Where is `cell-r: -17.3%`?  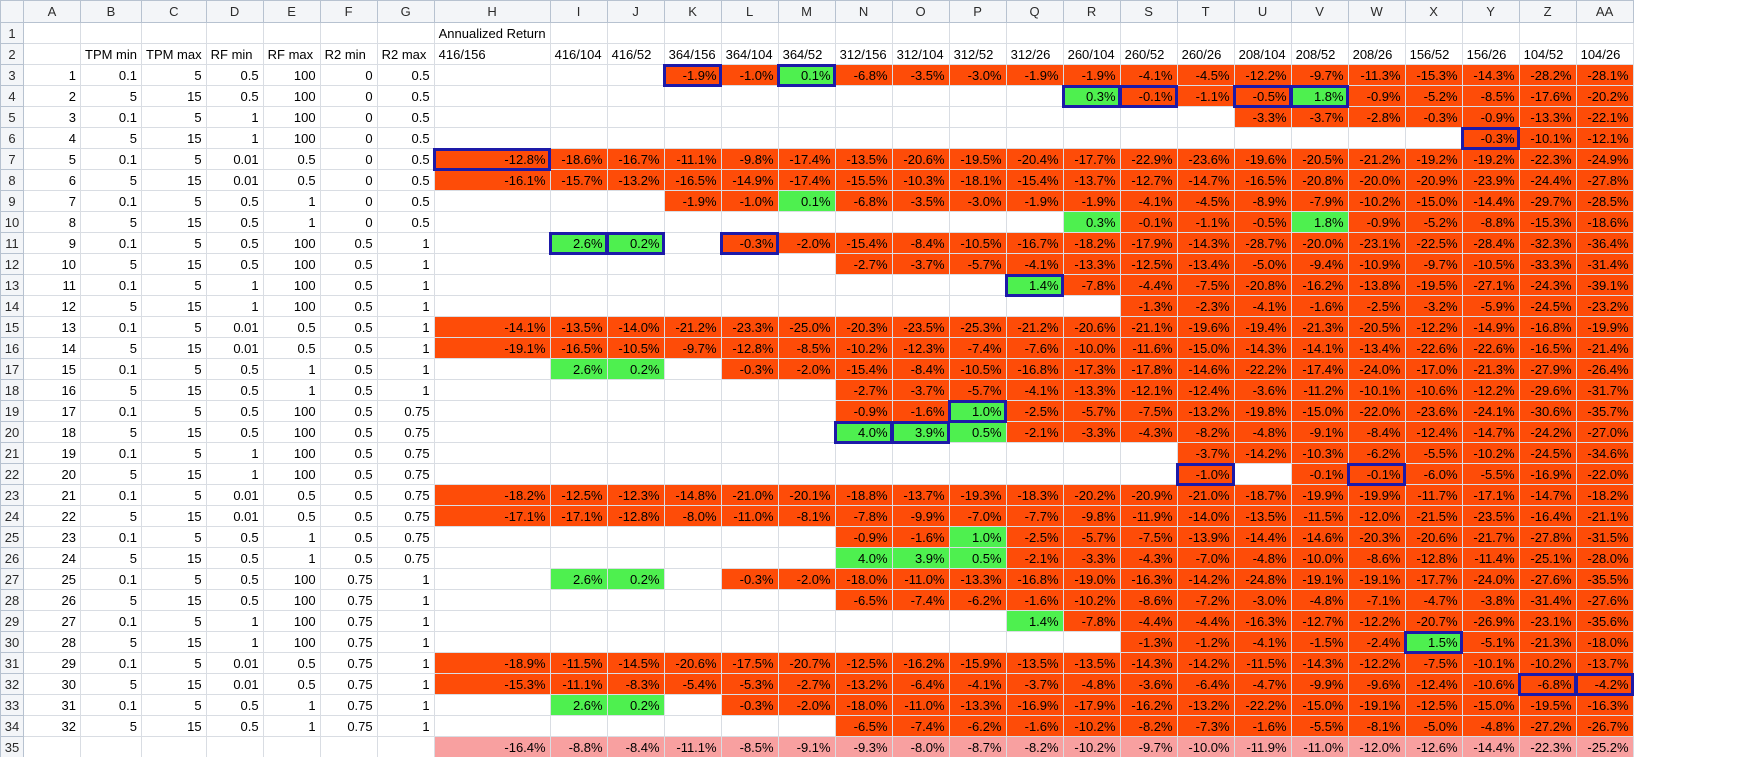
cell-r: -17.3% is located at coordinates (1091, 369).